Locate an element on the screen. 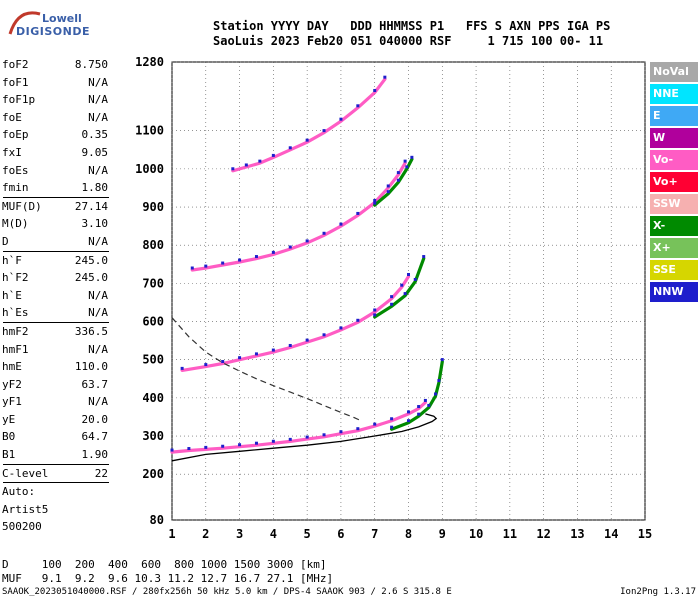 The height and width of the screenshot is (600, 700). y-tick-label: 300 is located at coordinates (153, 436).